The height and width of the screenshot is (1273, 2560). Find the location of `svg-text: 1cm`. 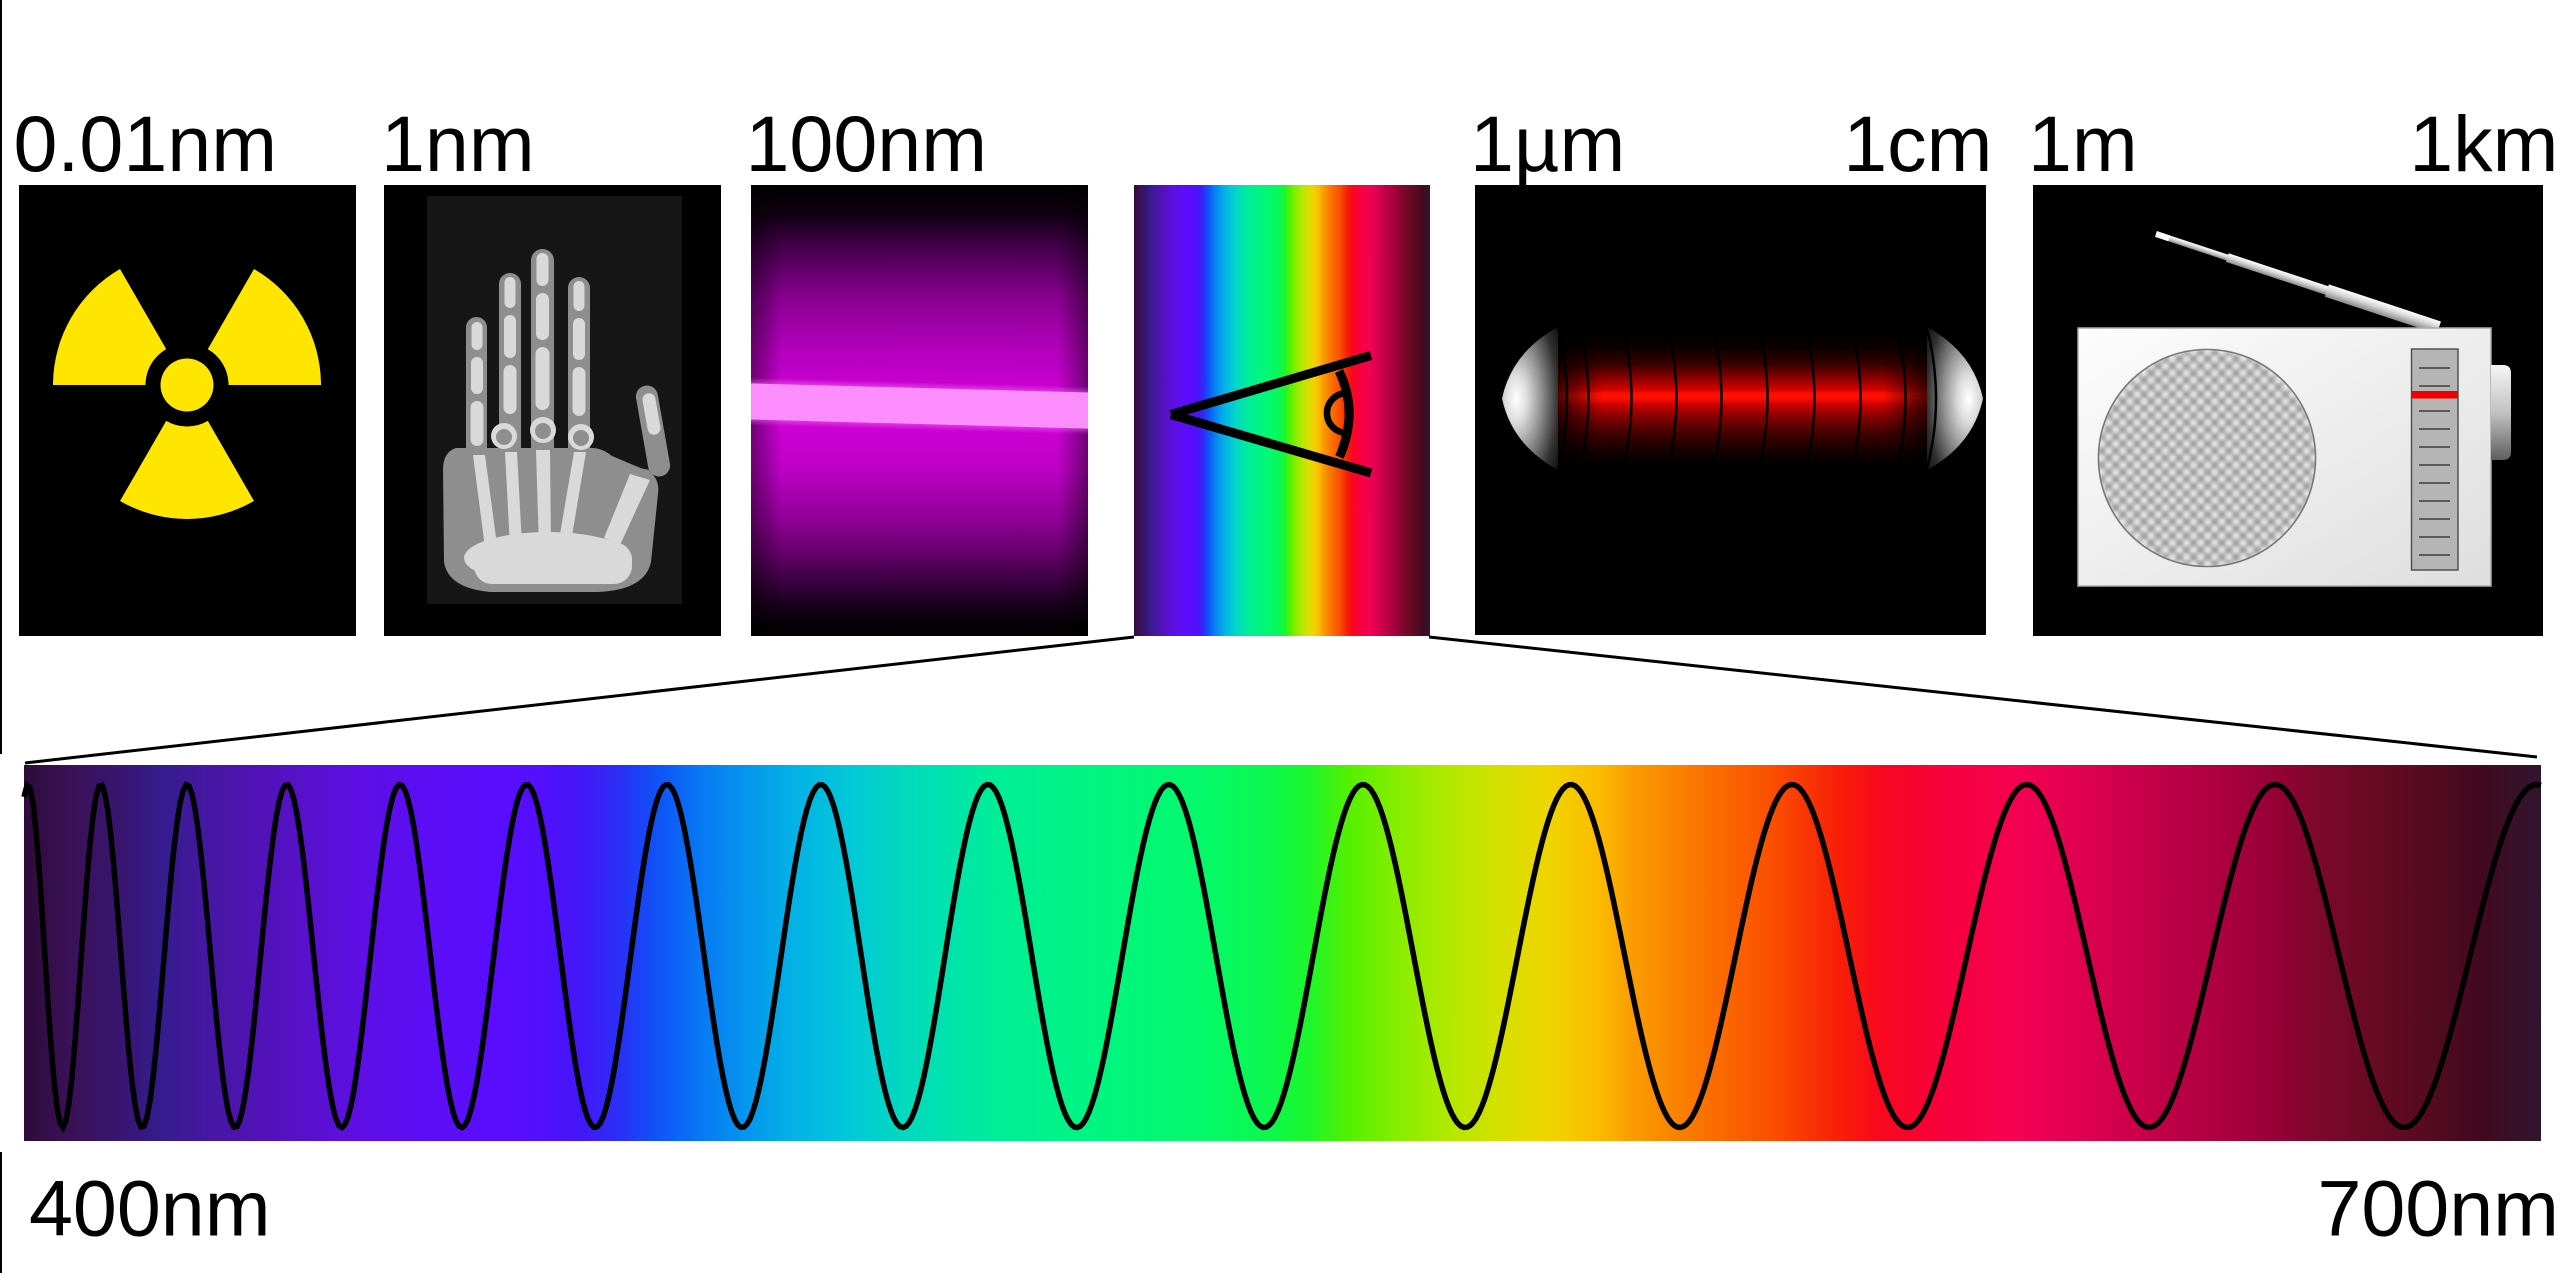

svg-text: 1cm is located at coordinates (1917, 143).